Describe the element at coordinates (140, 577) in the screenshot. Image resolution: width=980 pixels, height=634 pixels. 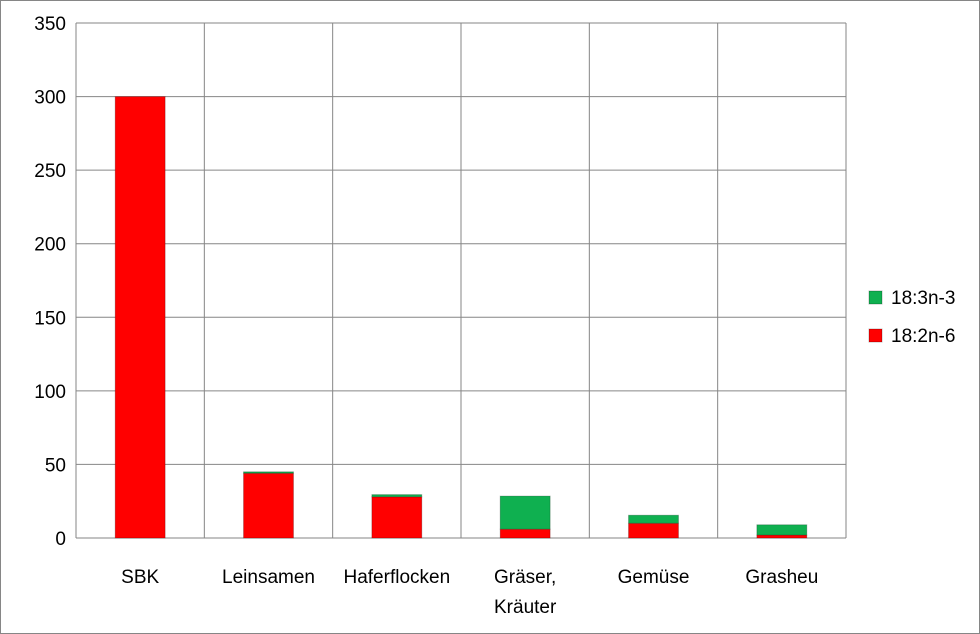
I see `x-tick-label: SBK` at that location.